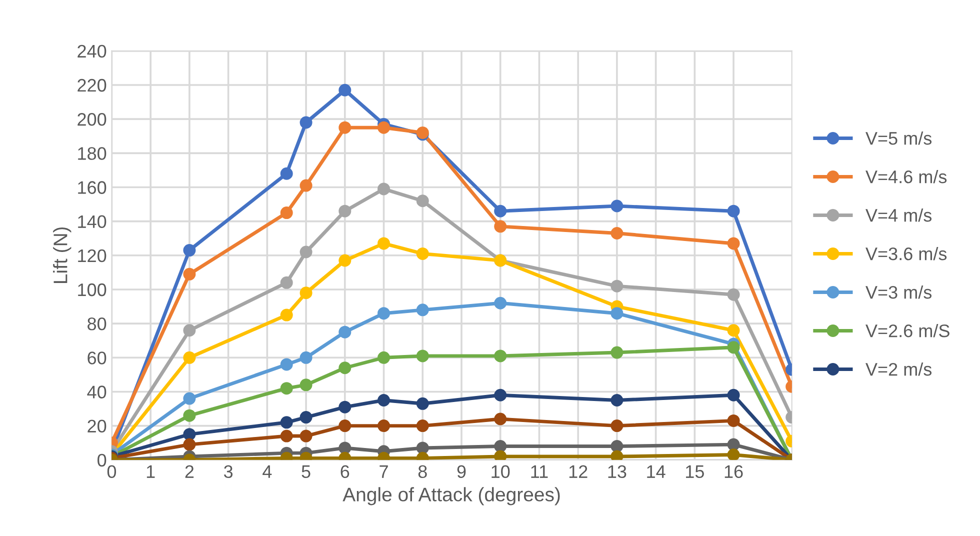  What do you see at coordinates (617, 471) in the screenshot?
I see `x-tick-label: 13` at bounding box center [617, 471].